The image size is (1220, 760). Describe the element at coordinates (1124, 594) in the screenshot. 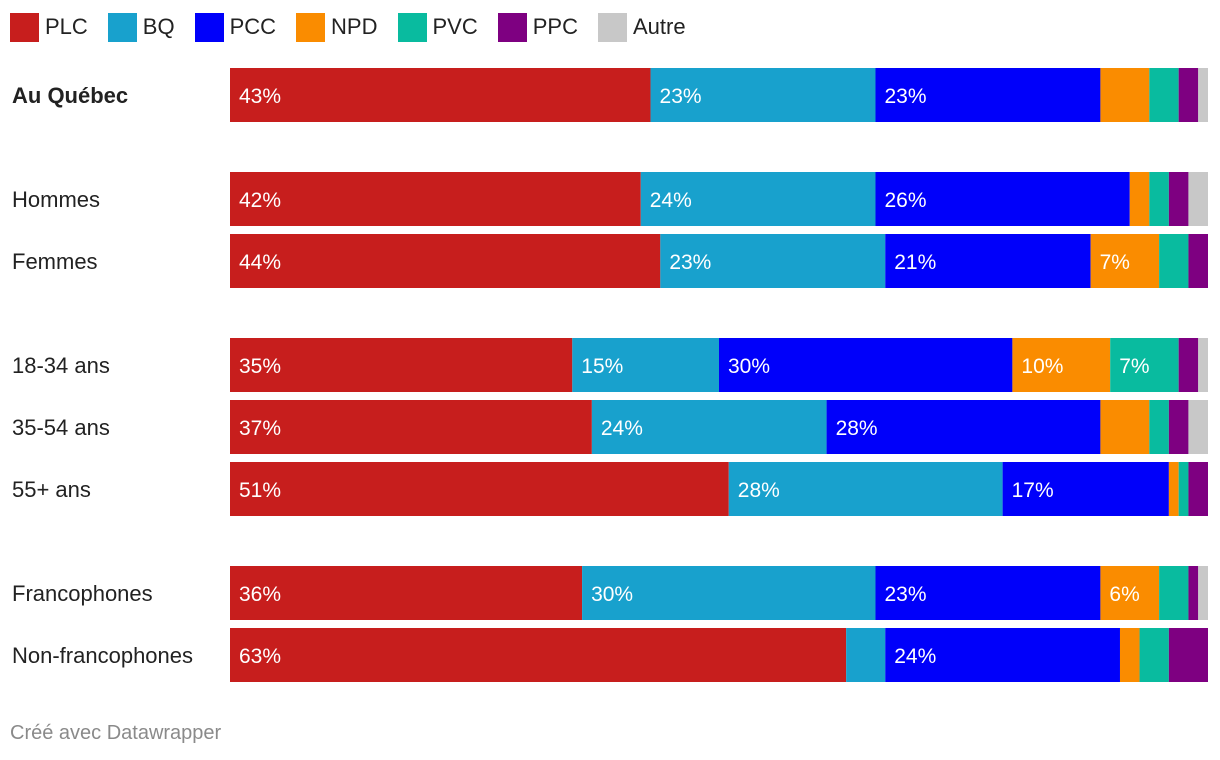

I see `data-label: 6%` at that location.